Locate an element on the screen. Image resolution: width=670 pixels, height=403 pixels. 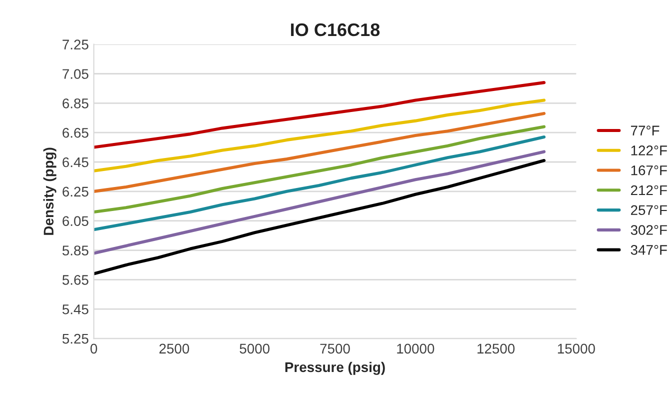
y-tick-label: 6.45 is located at coordinates (75, 162).